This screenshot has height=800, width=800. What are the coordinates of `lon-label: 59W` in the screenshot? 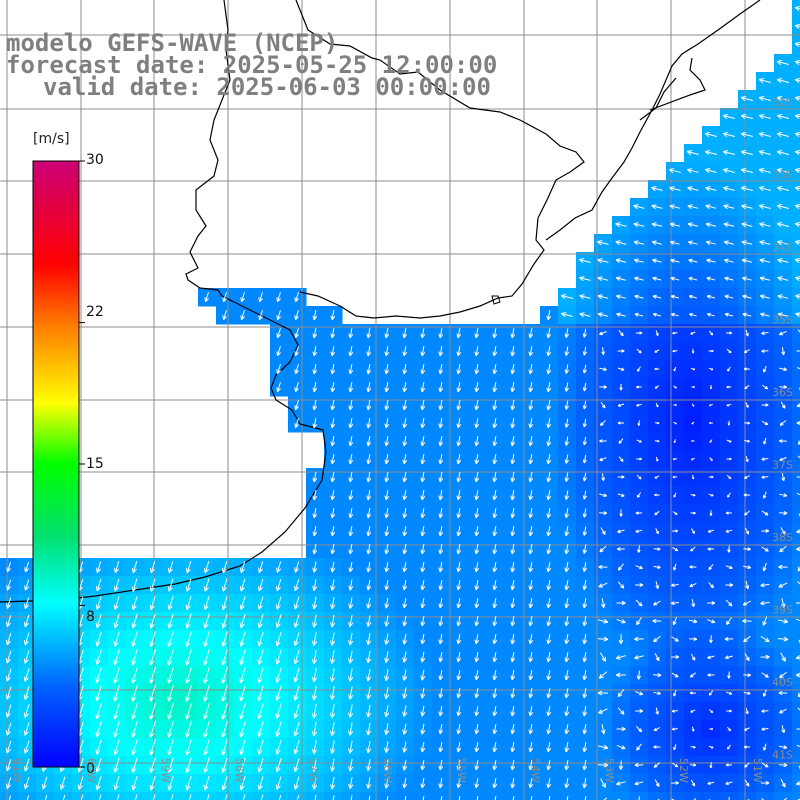 It's located at (165, 770).